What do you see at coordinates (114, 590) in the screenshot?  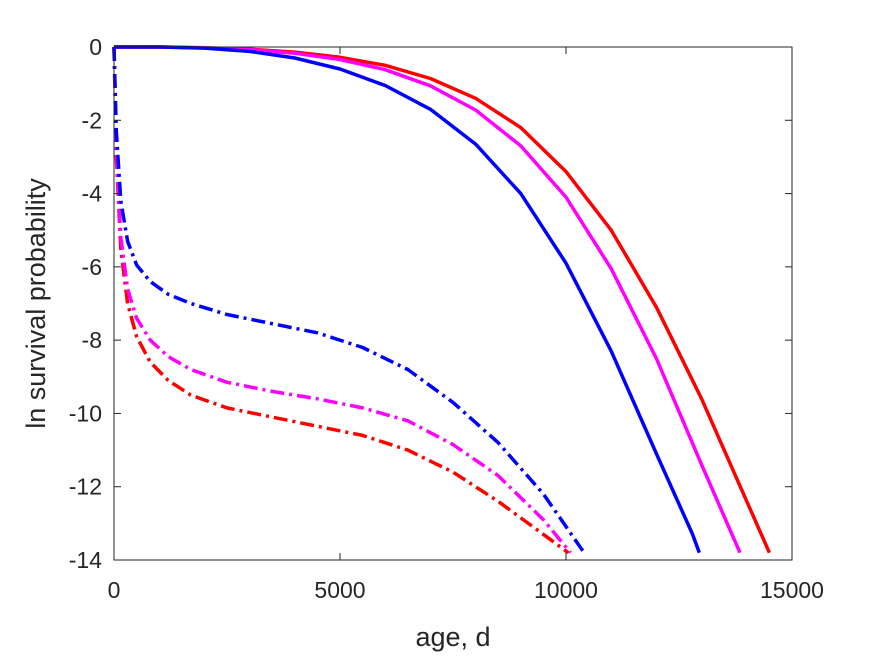 I see `x-tick-label: 0` at bounding box center [114, 590].